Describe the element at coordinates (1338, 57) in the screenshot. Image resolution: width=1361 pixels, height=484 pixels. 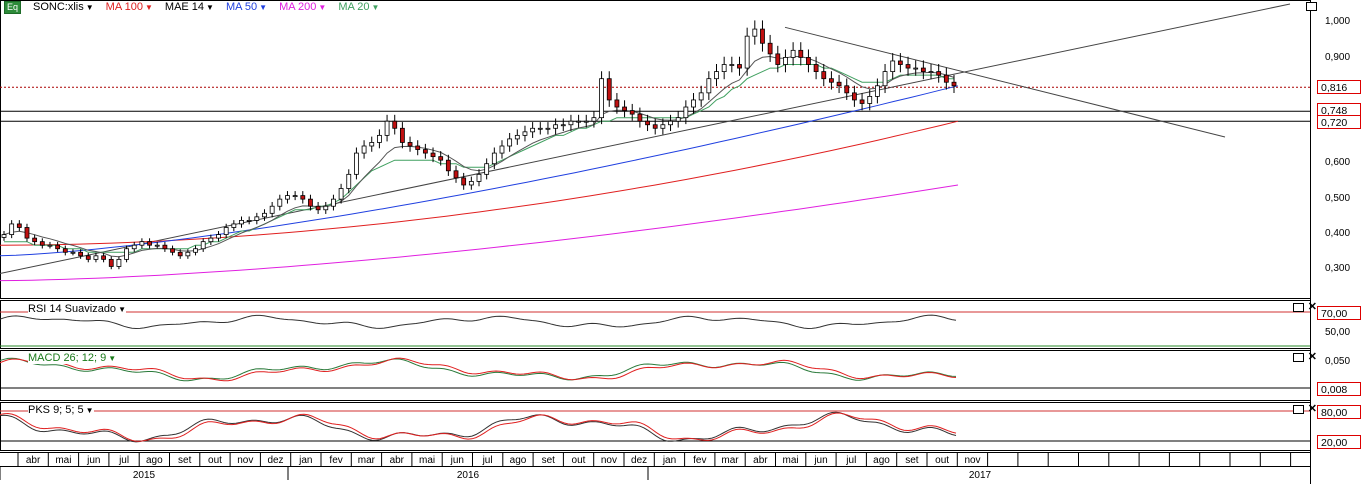
I see `price-tick: 0,900` at that location.